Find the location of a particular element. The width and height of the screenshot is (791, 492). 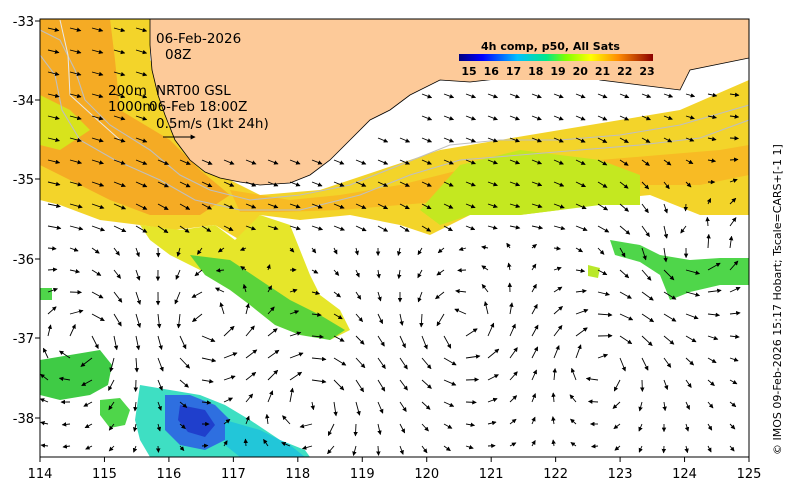

x-tick-label: 123 is located at coordinates (620, 474).